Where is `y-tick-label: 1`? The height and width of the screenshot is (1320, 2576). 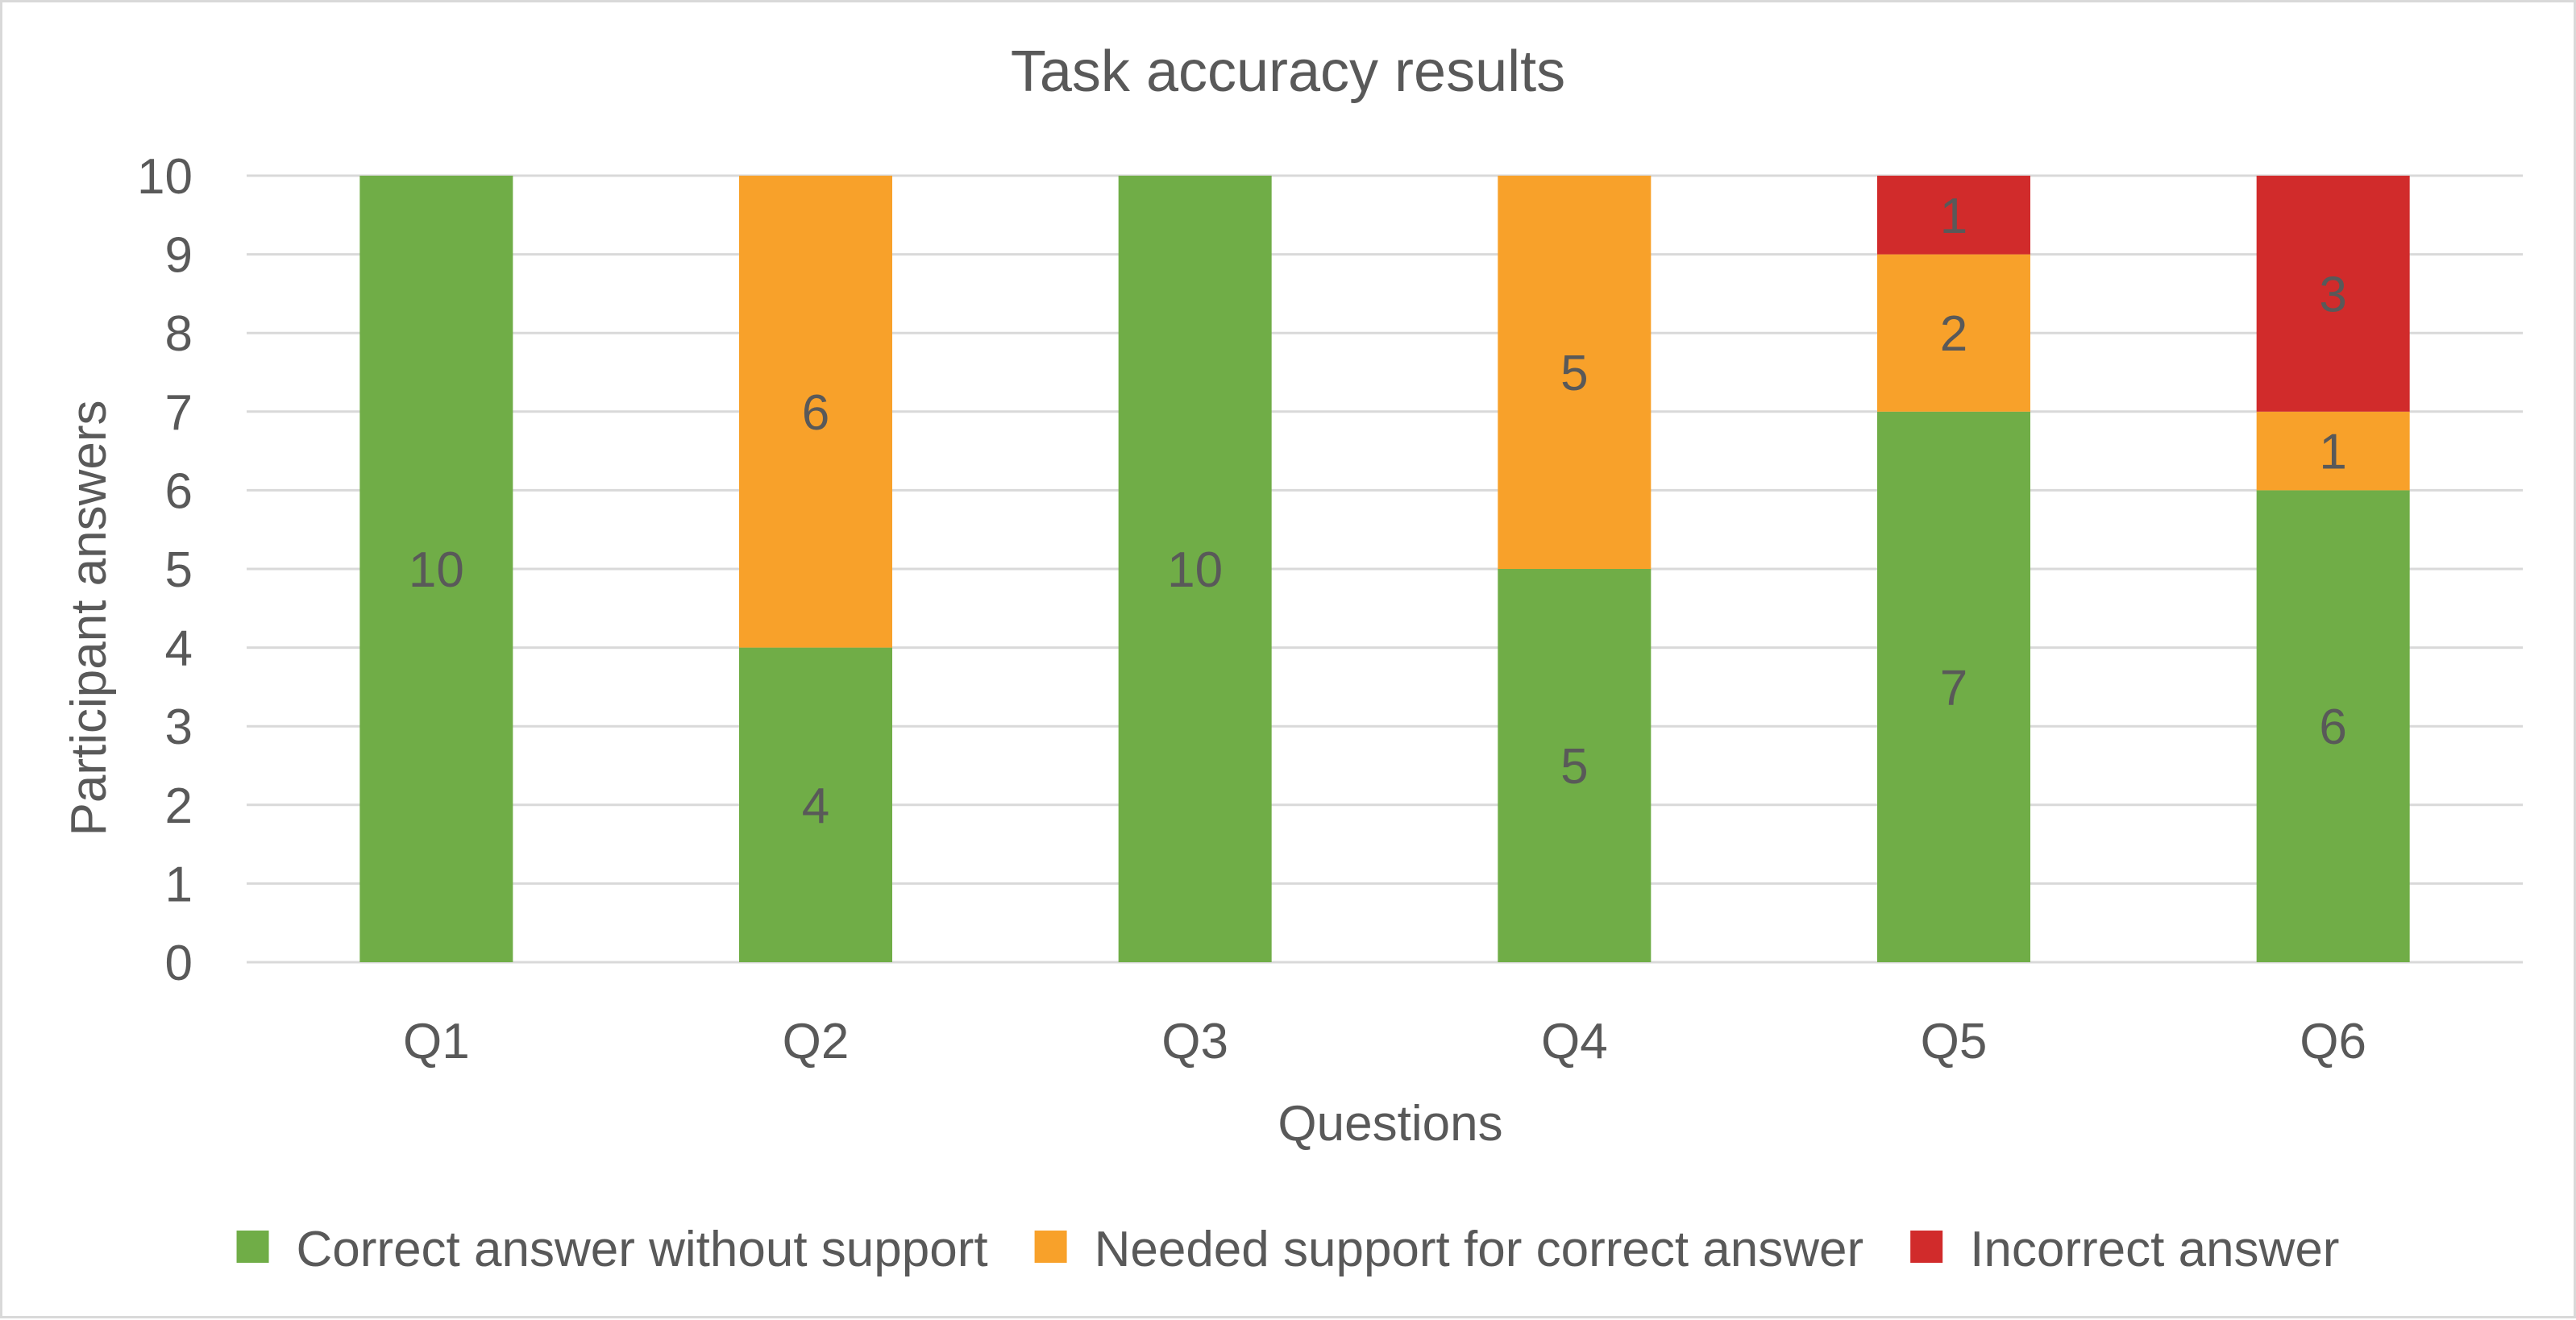
y-tick-label: 1 is located at coordinates (179, 884).